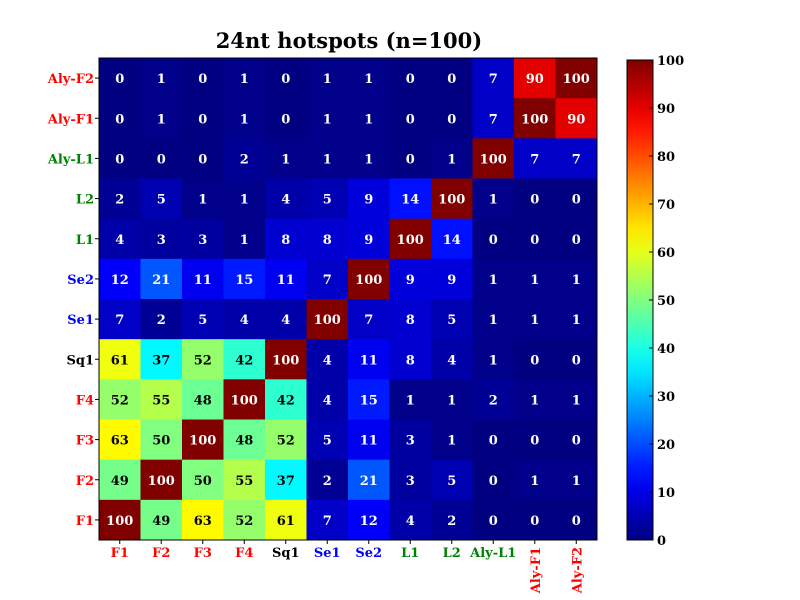 This screenshot has width=800, height=600. Describe the element at coordinates (368, 553) in the screenshot. I see `x-tick-label: Se2` at that location.